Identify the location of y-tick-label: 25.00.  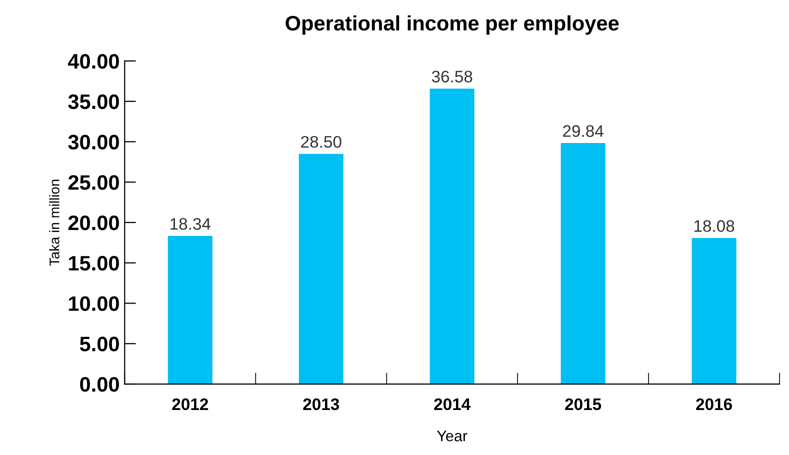
(93, 182).